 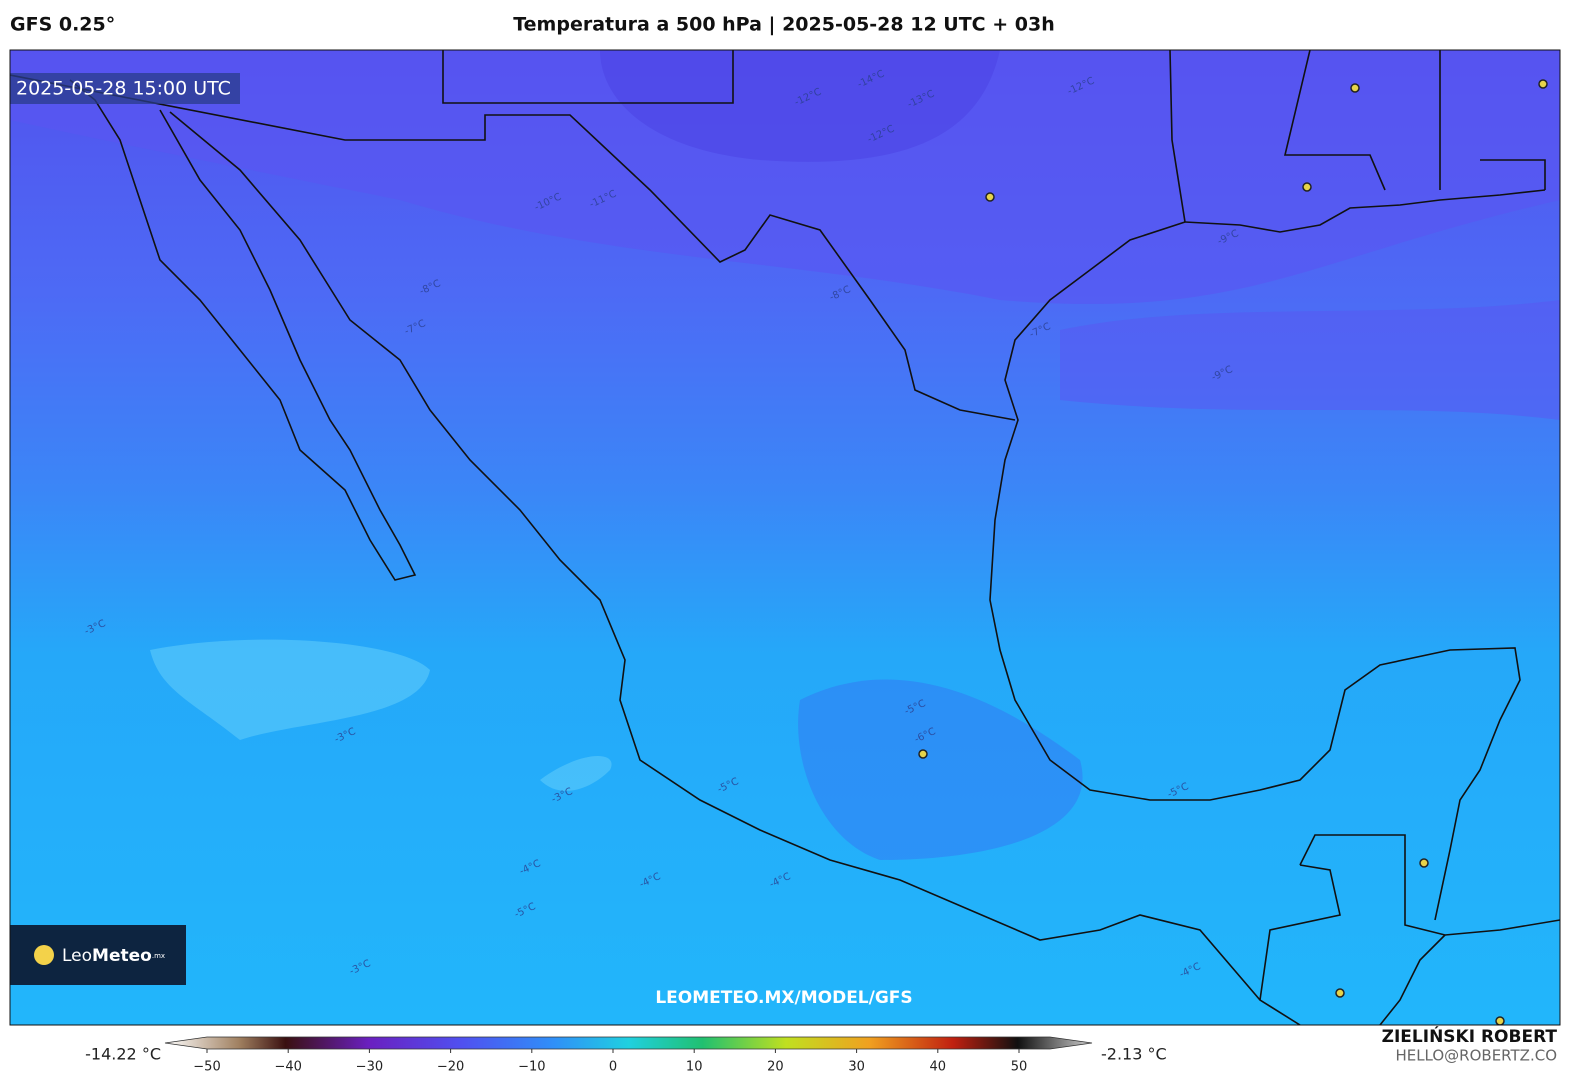 What do you see at coordinates (856, 1067) in the screenshot?
I see `colorbar-tick-label: 30` at bounding box center [856, 1067].